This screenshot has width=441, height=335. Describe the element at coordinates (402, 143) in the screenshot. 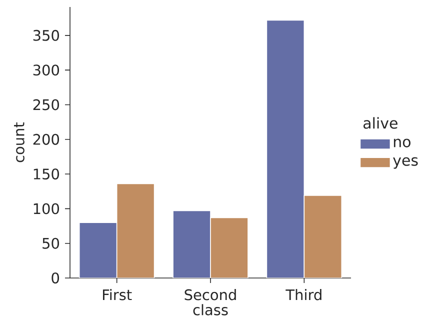

I see `legend-label: no` at that location.